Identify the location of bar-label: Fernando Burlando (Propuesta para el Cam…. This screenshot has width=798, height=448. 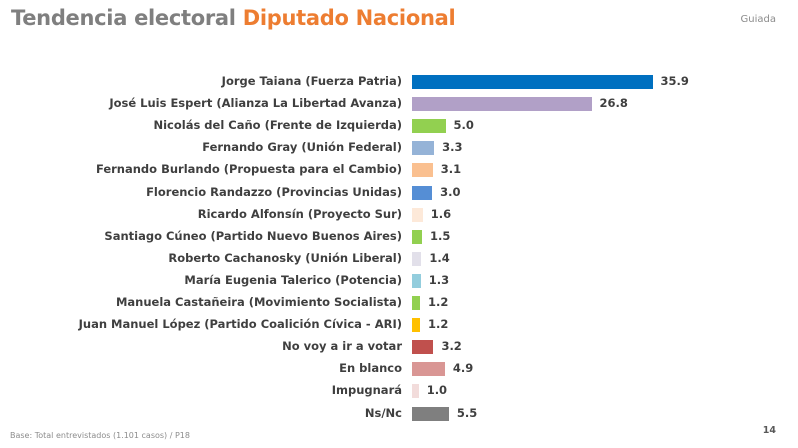
(248, 169).